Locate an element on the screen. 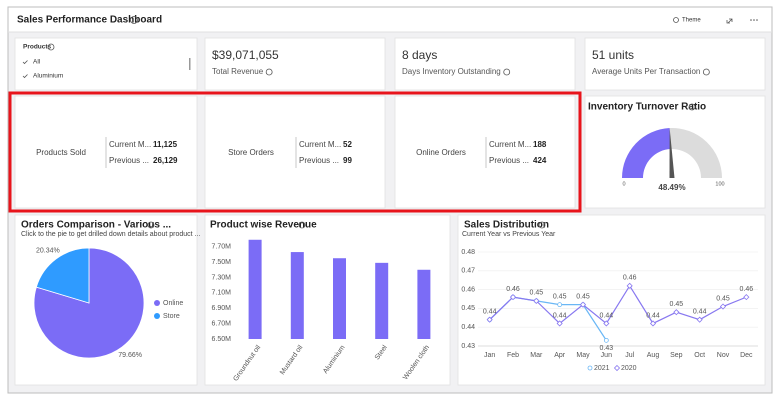 The width and height of the screenshot is (780, 401). legend-label: Store is located at coordinates (171, 316).